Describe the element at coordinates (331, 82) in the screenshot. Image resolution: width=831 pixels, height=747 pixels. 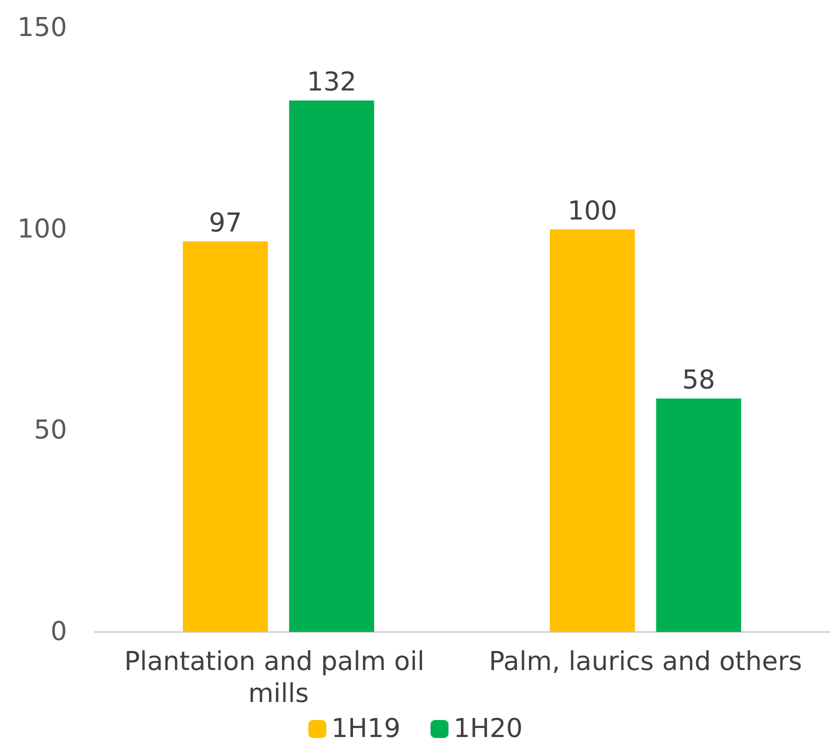
I see `data-label: 132` at that location.